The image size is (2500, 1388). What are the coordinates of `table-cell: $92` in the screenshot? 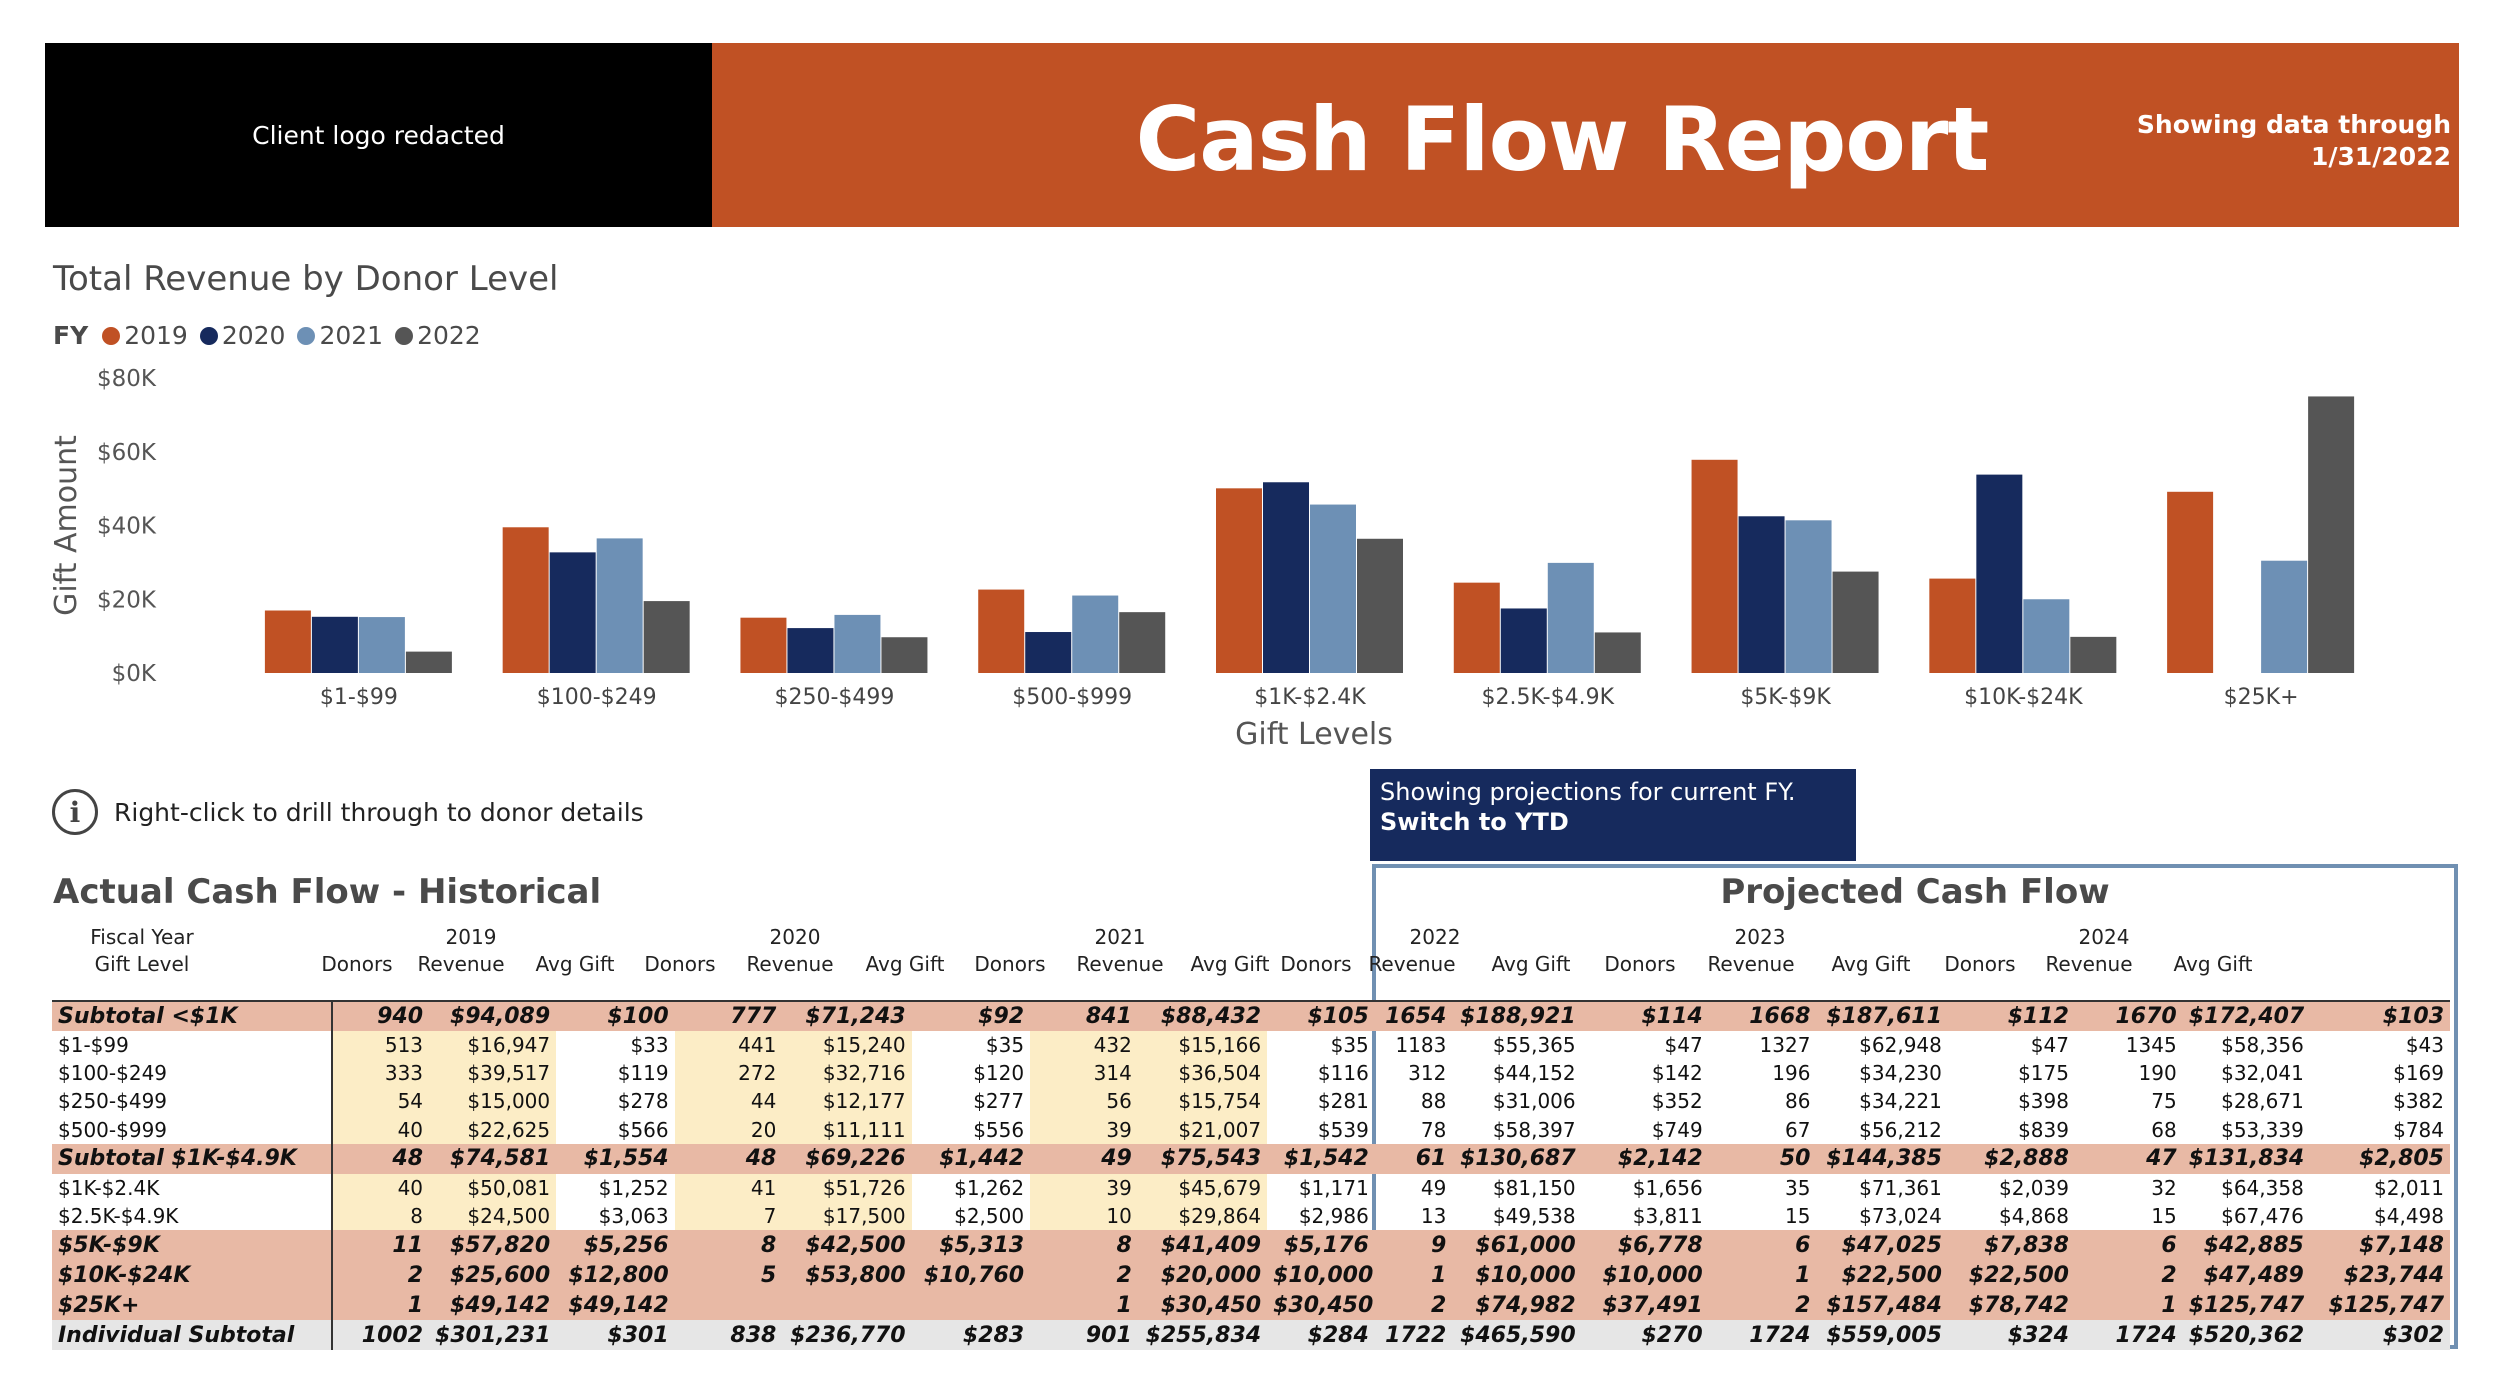 It's located at (971, 1015).